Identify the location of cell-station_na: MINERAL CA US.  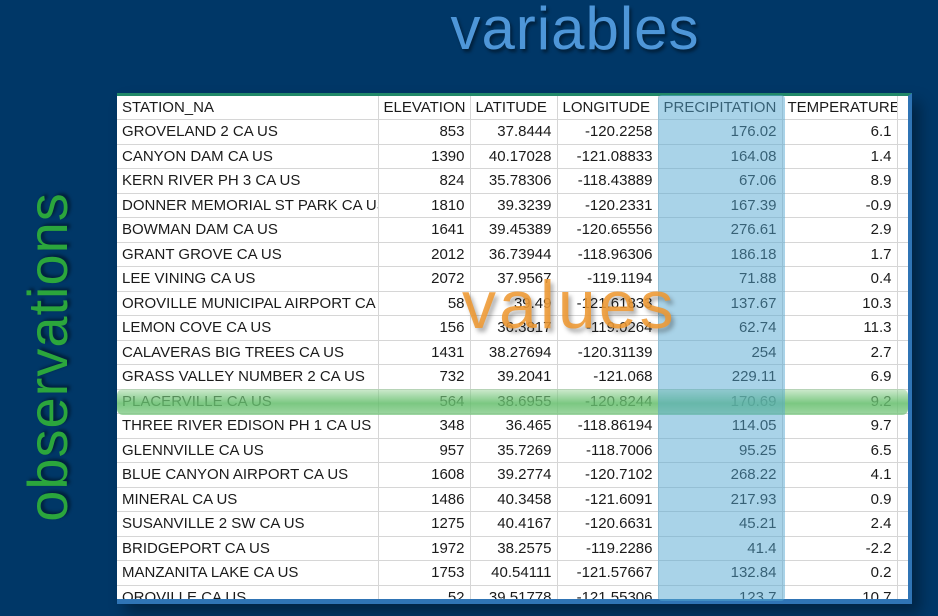
(248, 499).